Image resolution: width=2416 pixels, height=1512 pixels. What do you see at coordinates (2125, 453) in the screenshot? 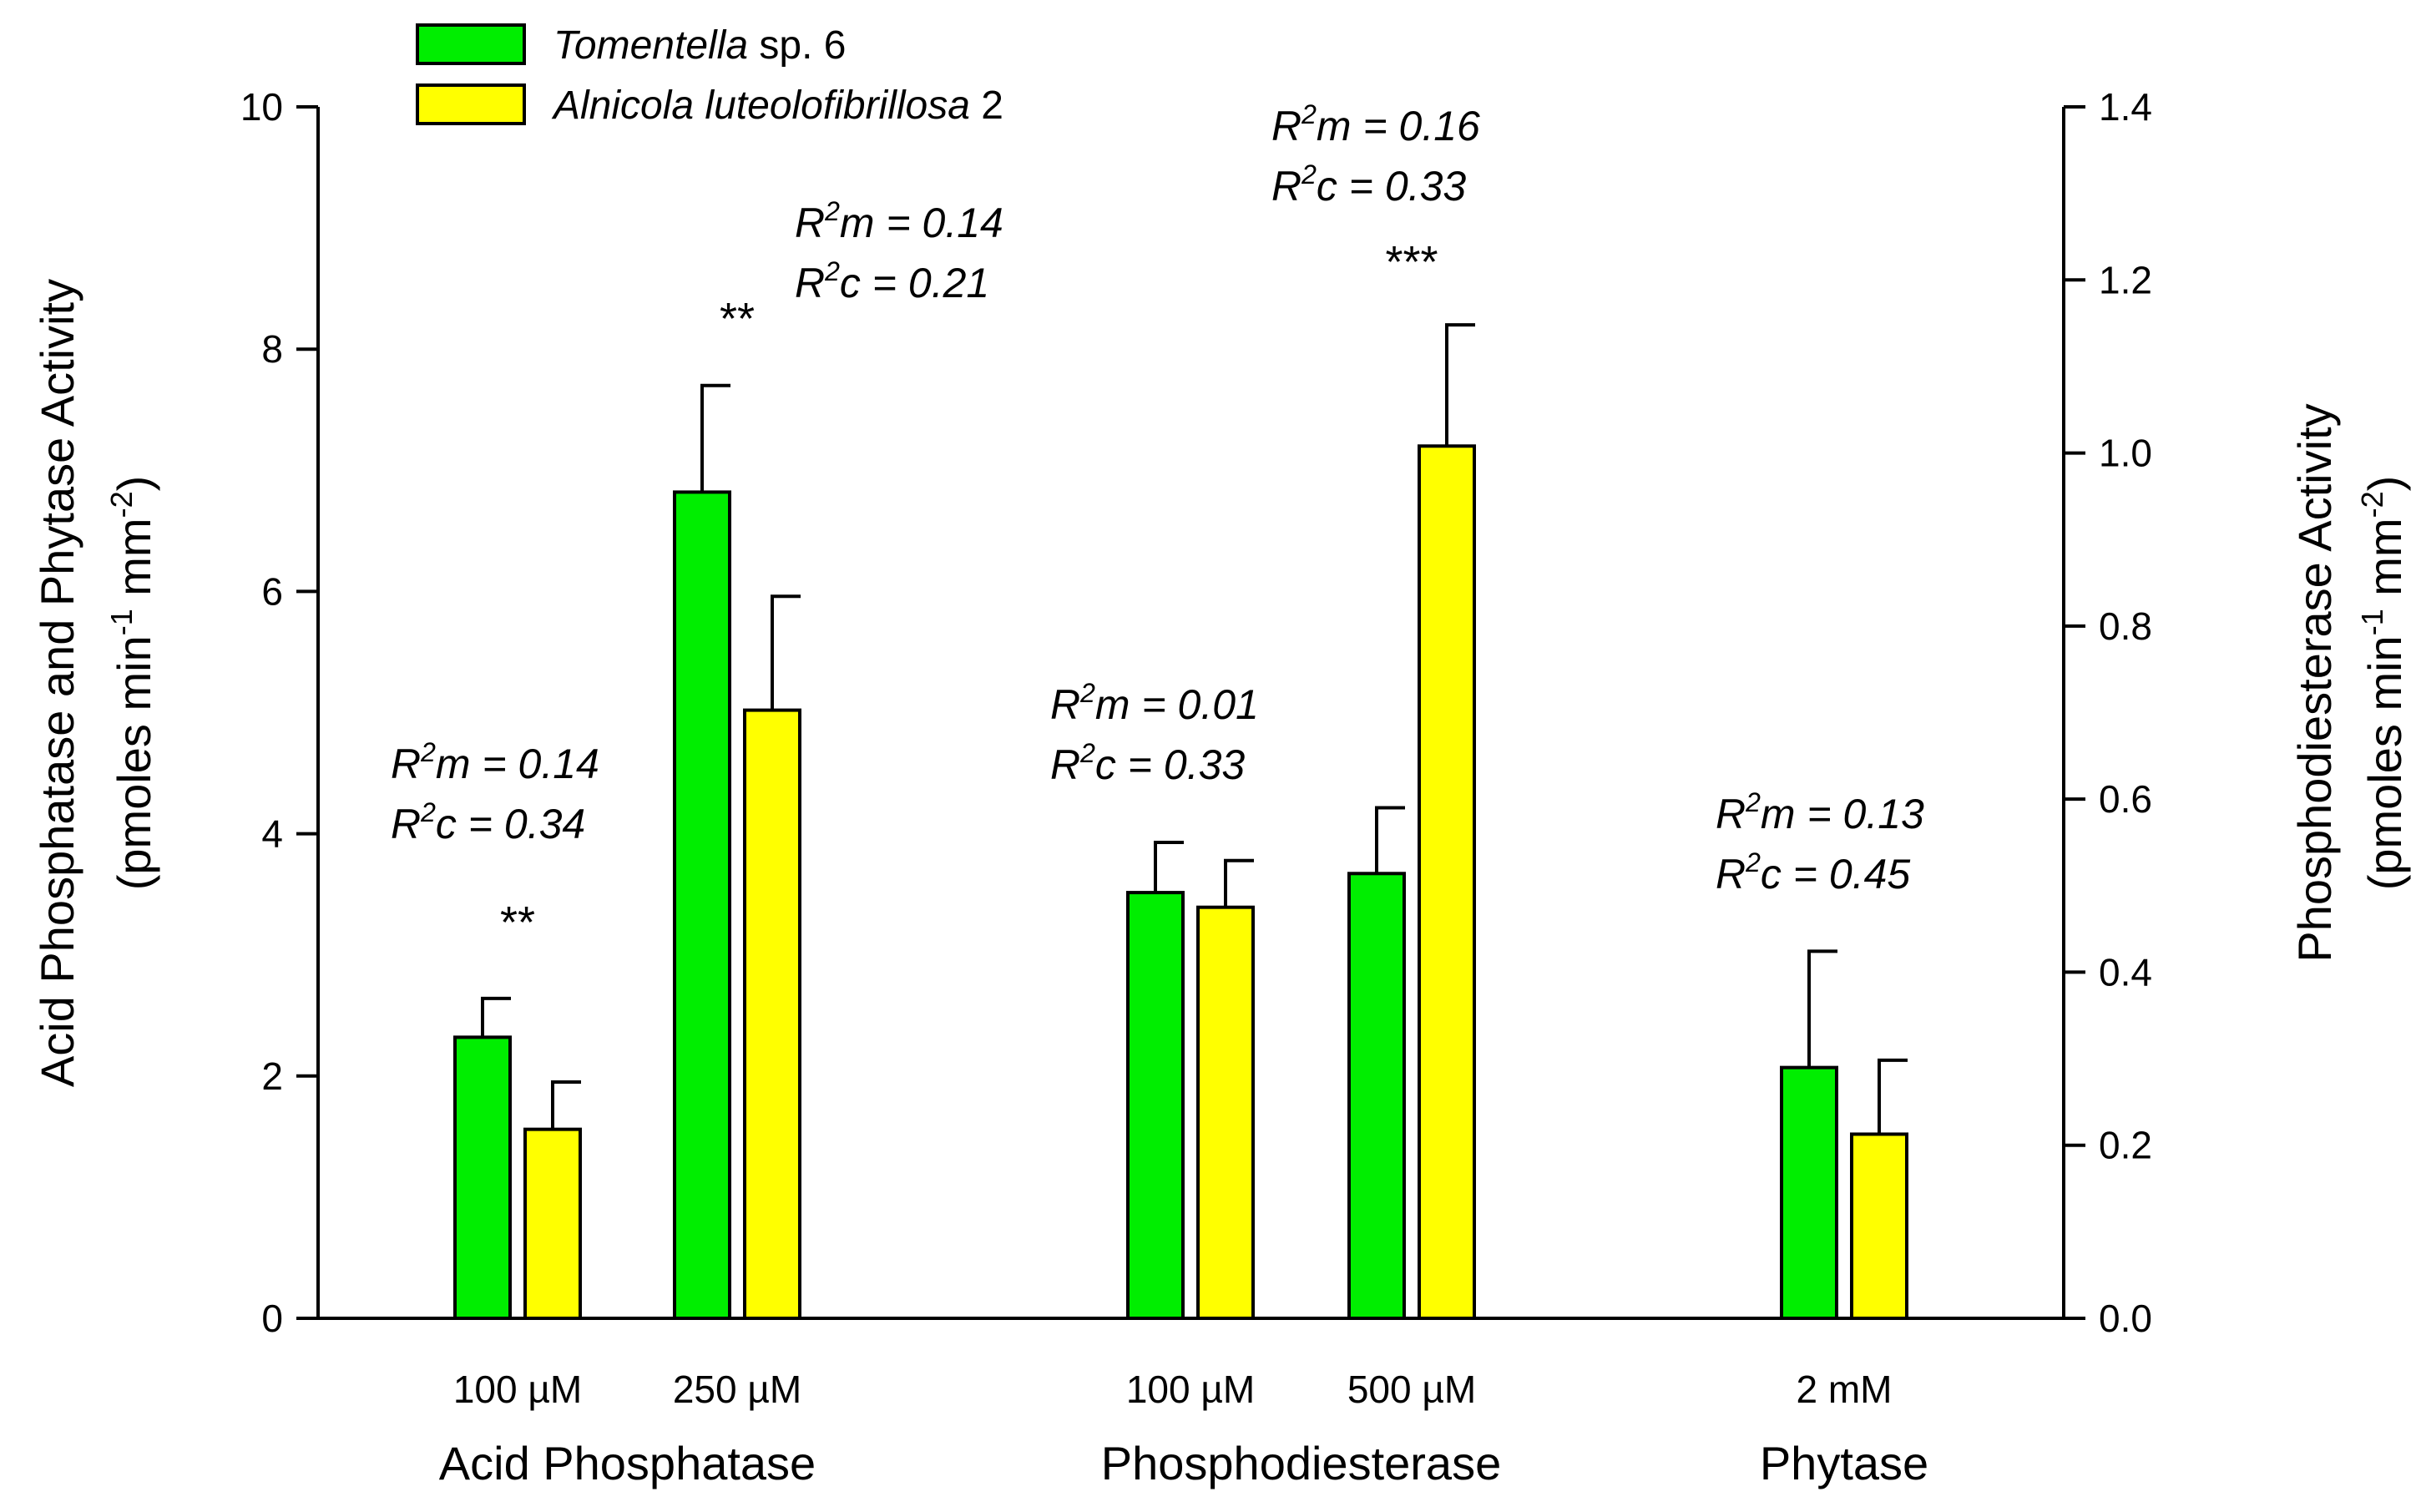
I see `right-tick-label: 1.0` at bounding box center [2125, 453].